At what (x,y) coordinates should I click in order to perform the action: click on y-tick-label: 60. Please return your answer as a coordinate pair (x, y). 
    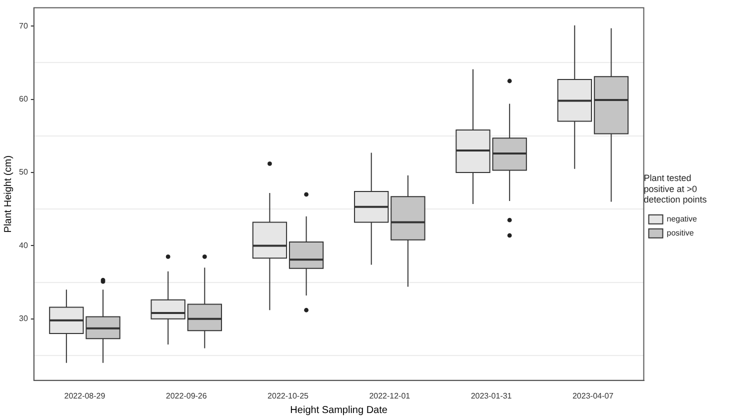
    Looking at the image, I should click on (23, 99).